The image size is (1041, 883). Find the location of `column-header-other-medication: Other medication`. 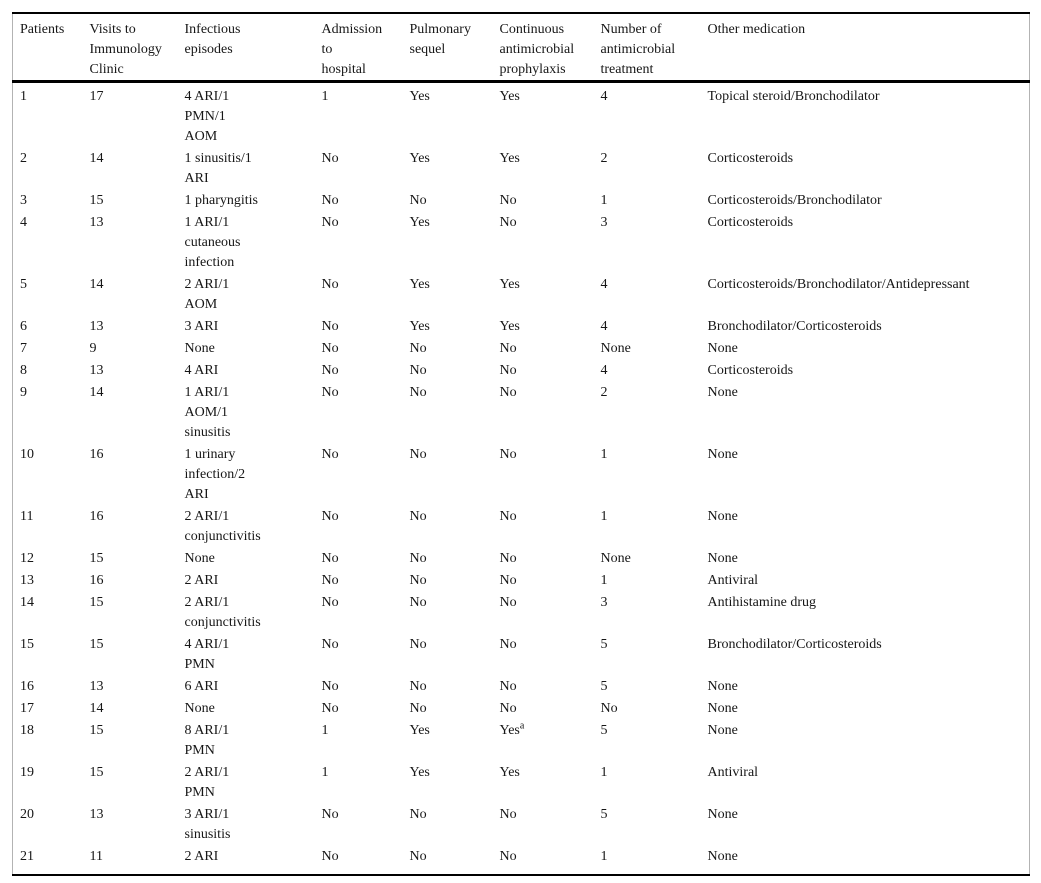

column-header-other-medication: Other medication is located at coordinates (865, 48).